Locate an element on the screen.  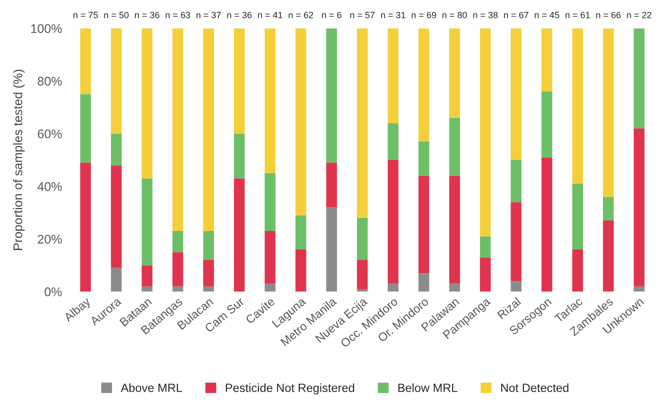
annotation: n = 80 is located at coordinates (454, 15).